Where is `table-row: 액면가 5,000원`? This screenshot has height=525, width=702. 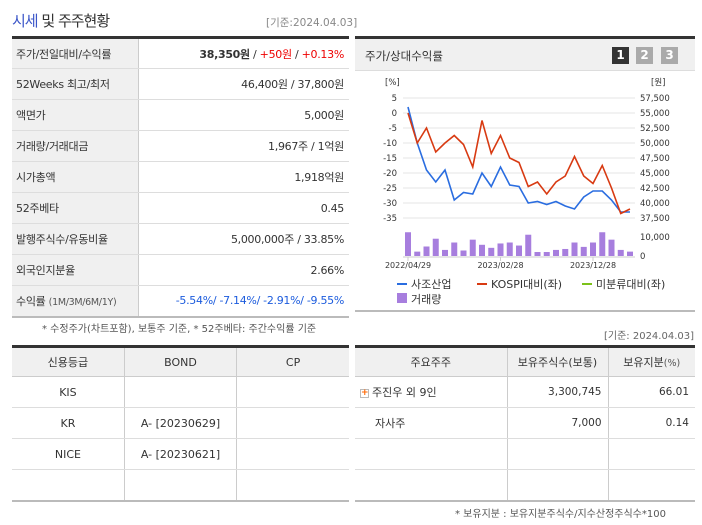
table-row: 액면가 5,000원 is located at coordinates (180, 115).